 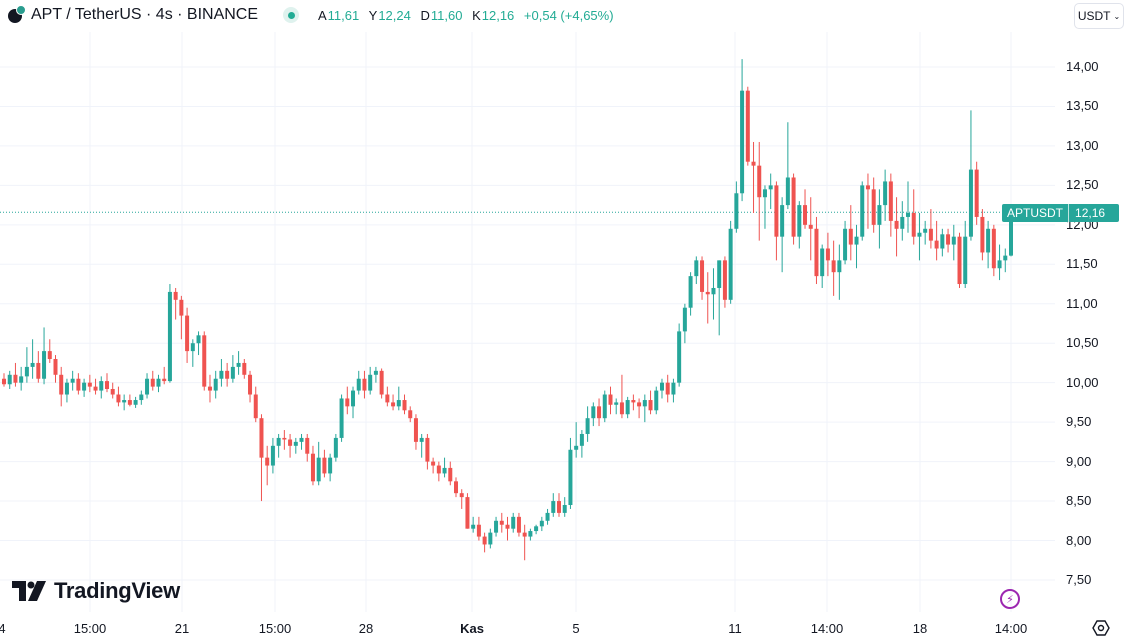 I want to click on low-value: 11,60, so click(x=446, y=15).